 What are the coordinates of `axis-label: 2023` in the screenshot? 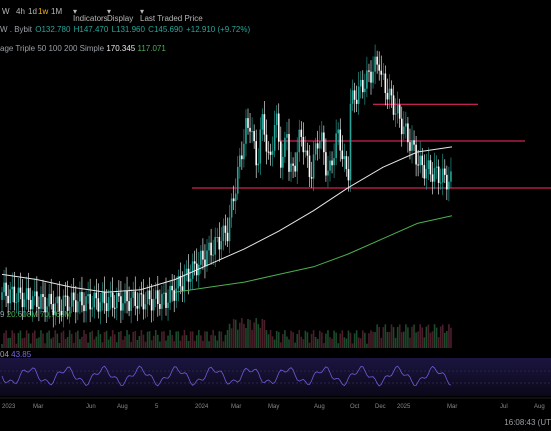 It's located at (9, 407).